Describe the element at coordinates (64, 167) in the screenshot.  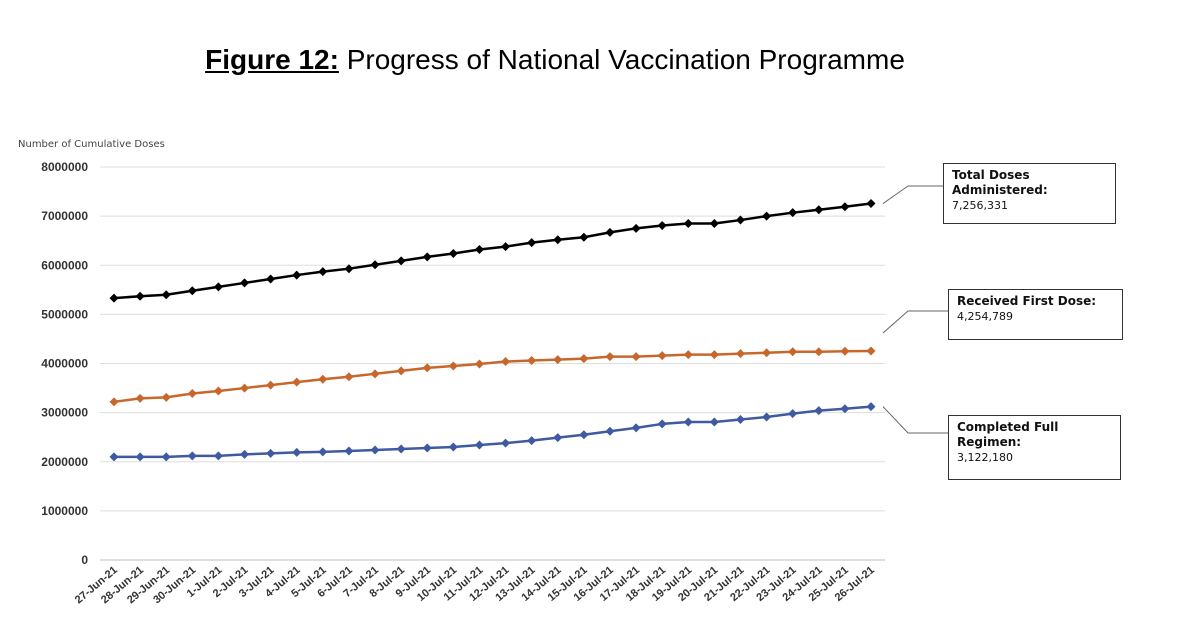
I see `y-tick-label: 8000000` at that location.